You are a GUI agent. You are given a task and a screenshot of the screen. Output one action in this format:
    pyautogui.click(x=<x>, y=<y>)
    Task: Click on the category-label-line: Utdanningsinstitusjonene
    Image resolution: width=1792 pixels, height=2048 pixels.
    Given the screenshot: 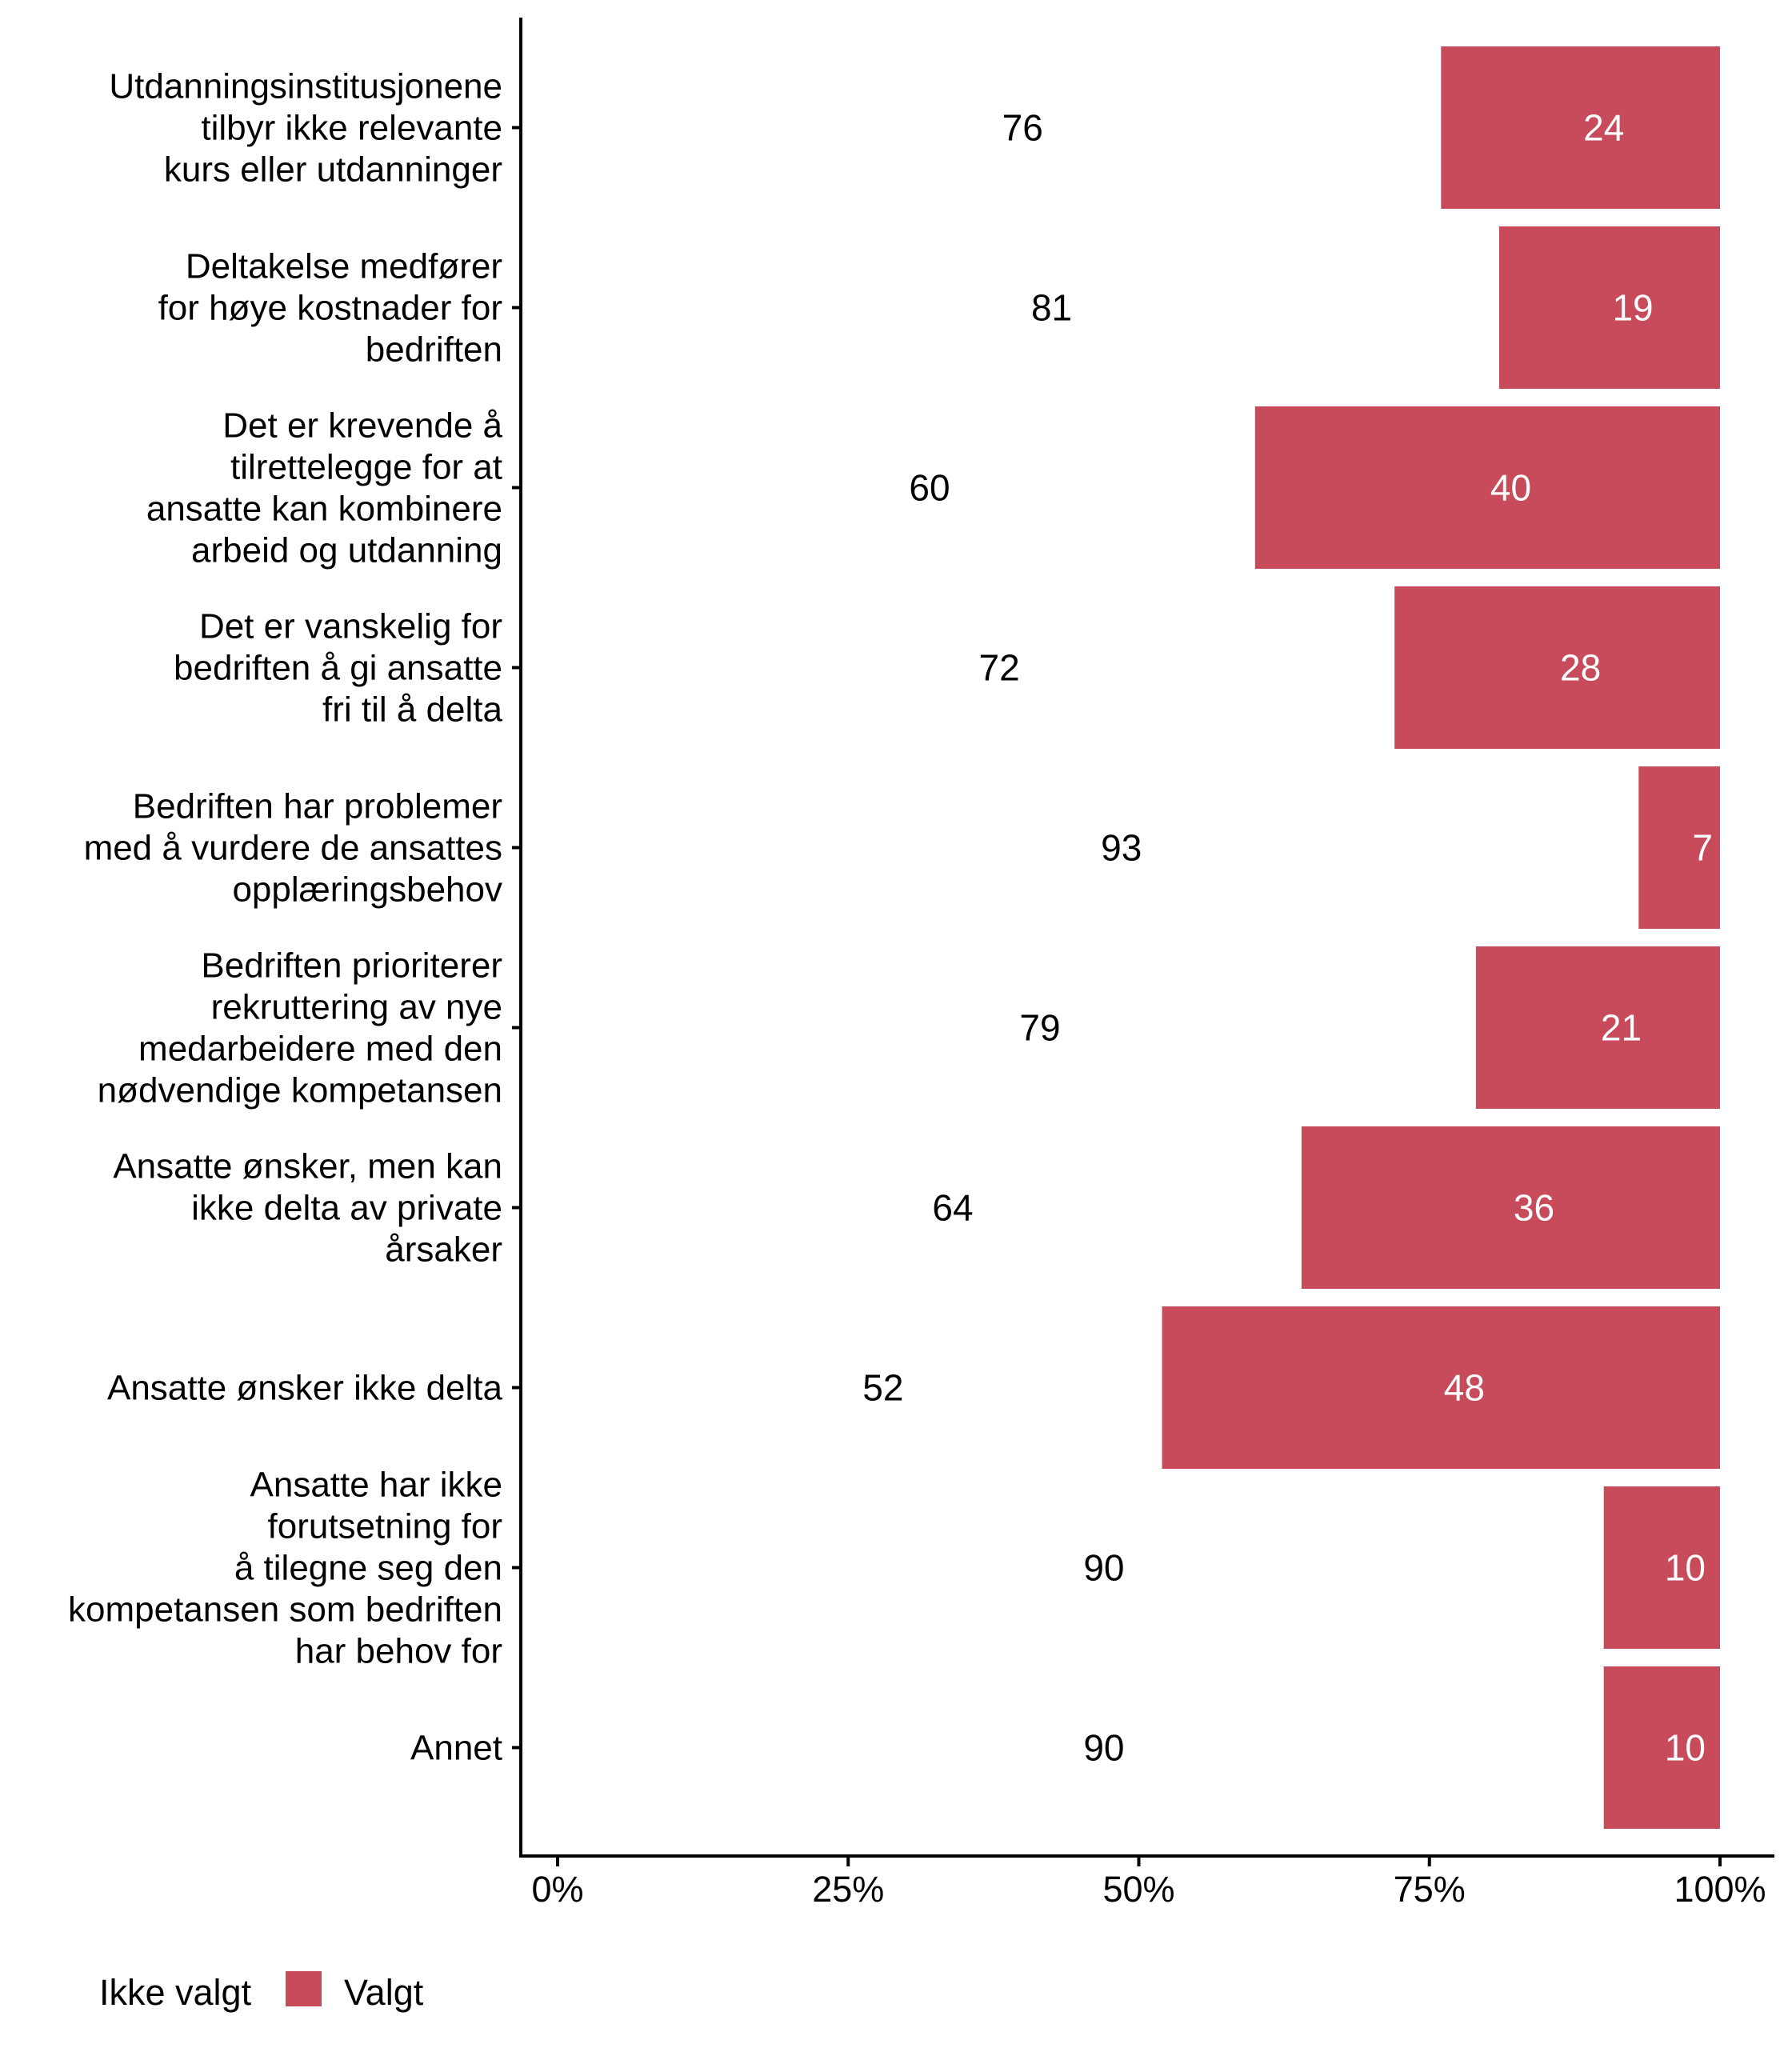 What is the action you would take?
    pyautogui.click(x=305, y=86)
    